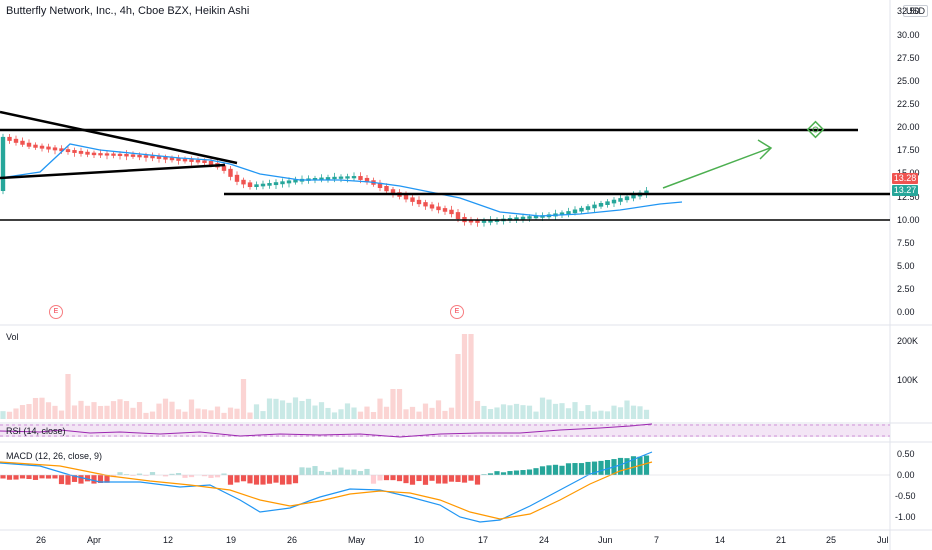  What do you see at coordinates (113, 171) in the screenshot?
I see `uptrend-line` at bounding box center [113, 171].